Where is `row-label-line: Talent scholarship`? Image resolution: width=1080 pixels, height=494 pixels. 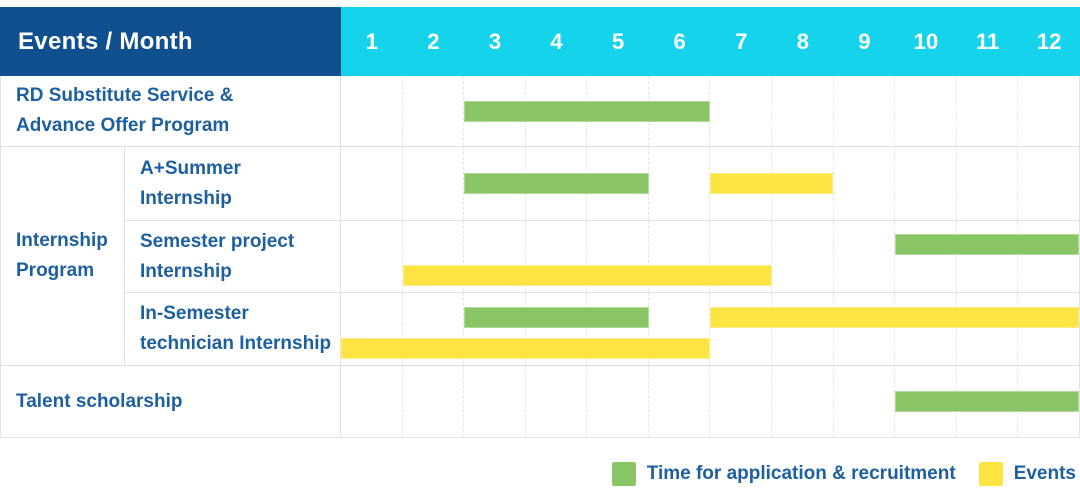 row-label-line: Talent scholarship is located at coordinates (99, 401).